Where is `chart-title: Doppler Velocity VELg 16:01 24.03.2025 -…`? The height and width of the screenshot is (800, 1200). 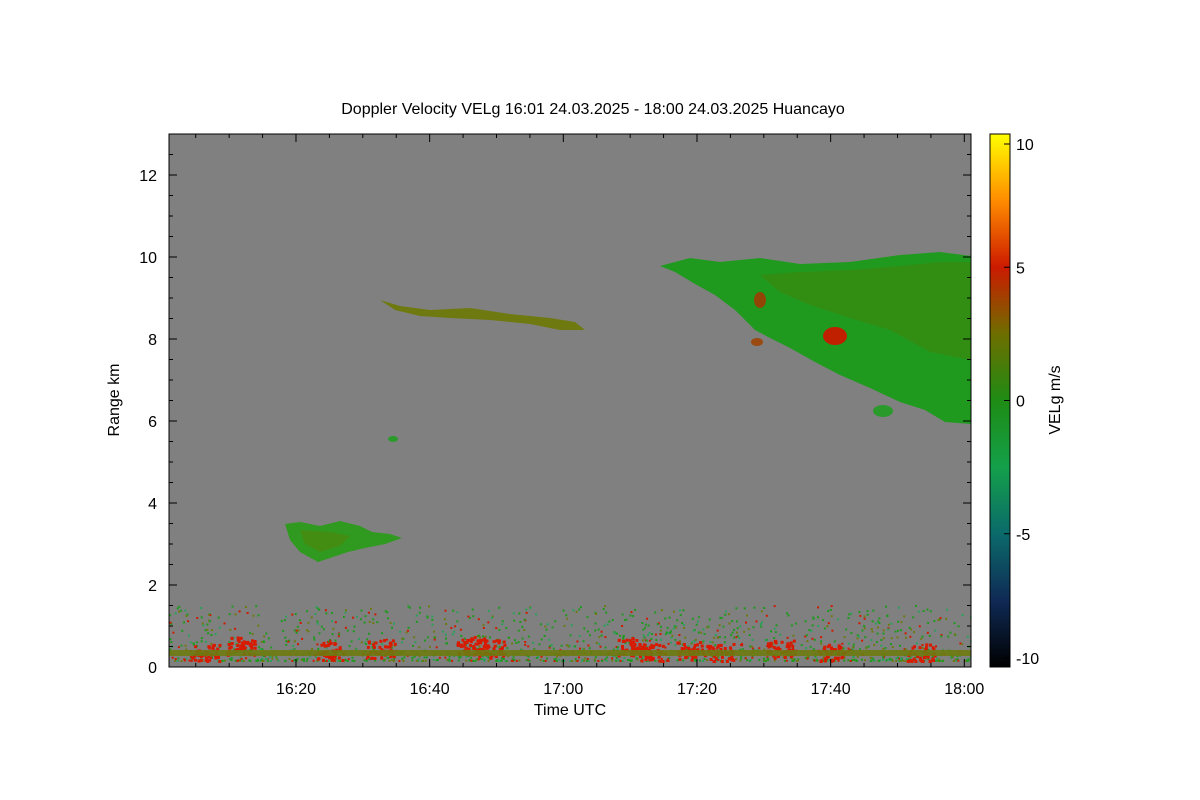 chart-title: Doppler Velocity VELg 16:01 24.03.2025 -… is located at coordinates (593, 109).